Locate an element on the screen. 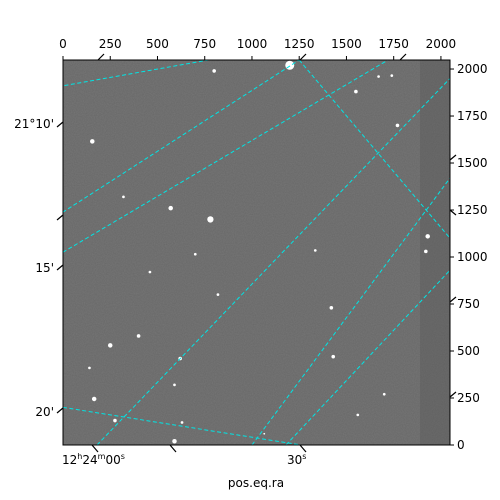 The height and width of the screenshot is (500, 500). x-tick-label: 500 is located at coordinates (157, 44).